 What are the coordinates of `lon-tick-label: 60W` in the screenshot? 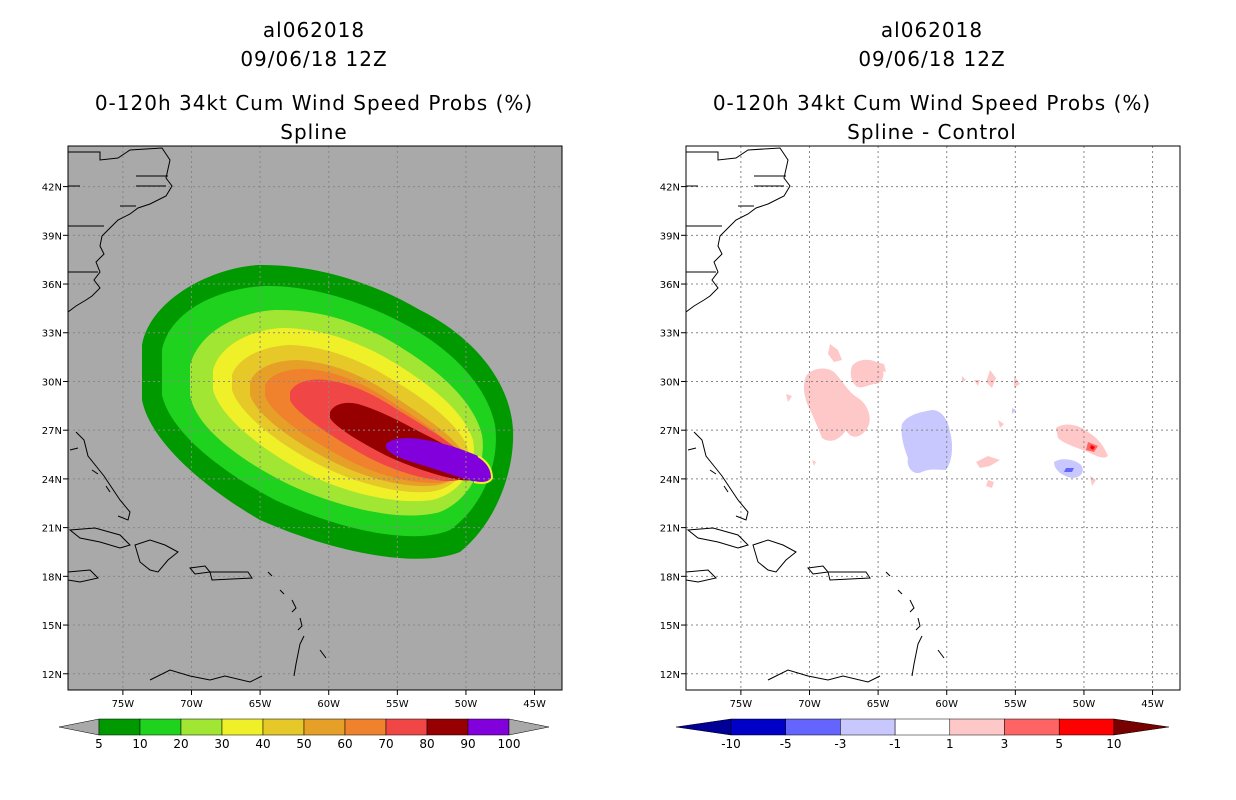 It's located at (946, 704).